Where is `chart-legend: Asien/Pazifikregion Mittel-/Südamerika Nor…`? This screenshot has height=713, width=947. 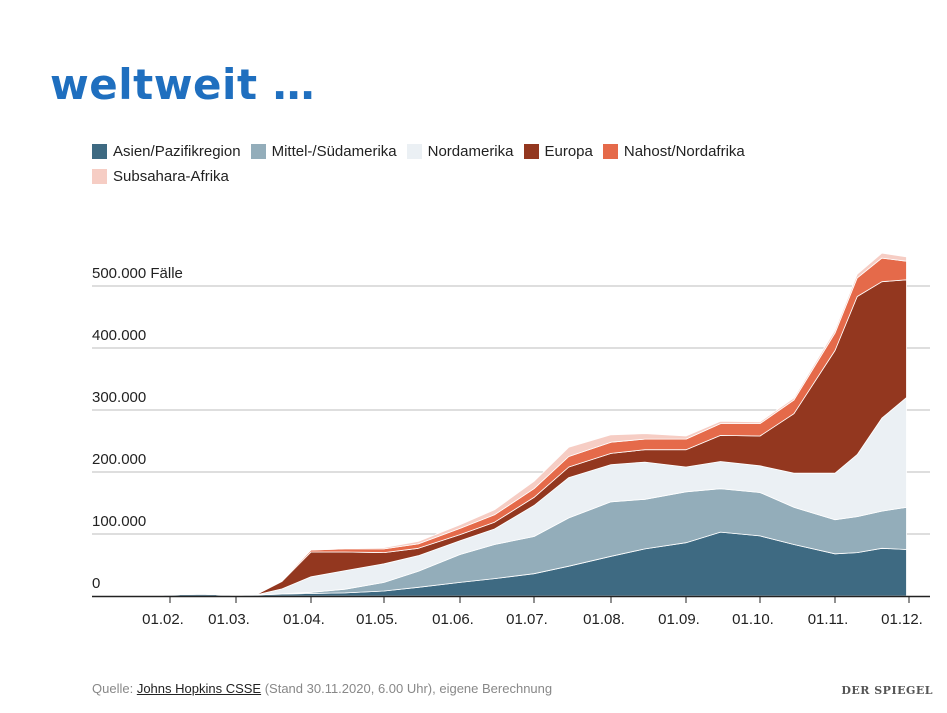 chart-legend: Asien/Pazifikregion Mittel-/Südamerika Nor… is located at coordinates (472, 163).